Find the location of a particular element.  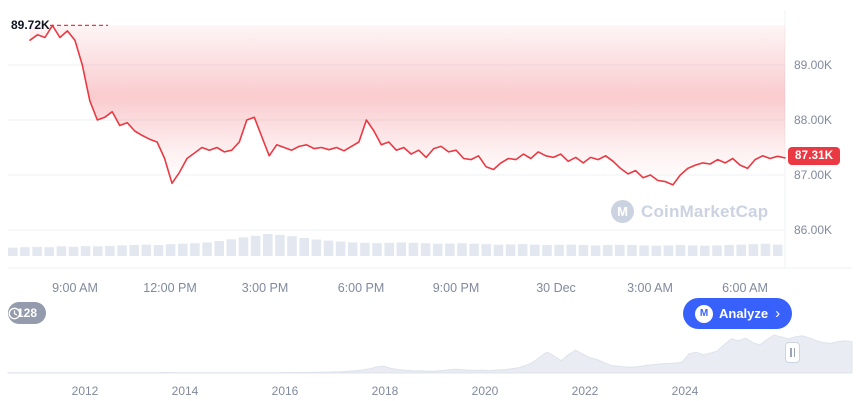

y-axis-label: 88.00K is located at coordinates (813, 120).